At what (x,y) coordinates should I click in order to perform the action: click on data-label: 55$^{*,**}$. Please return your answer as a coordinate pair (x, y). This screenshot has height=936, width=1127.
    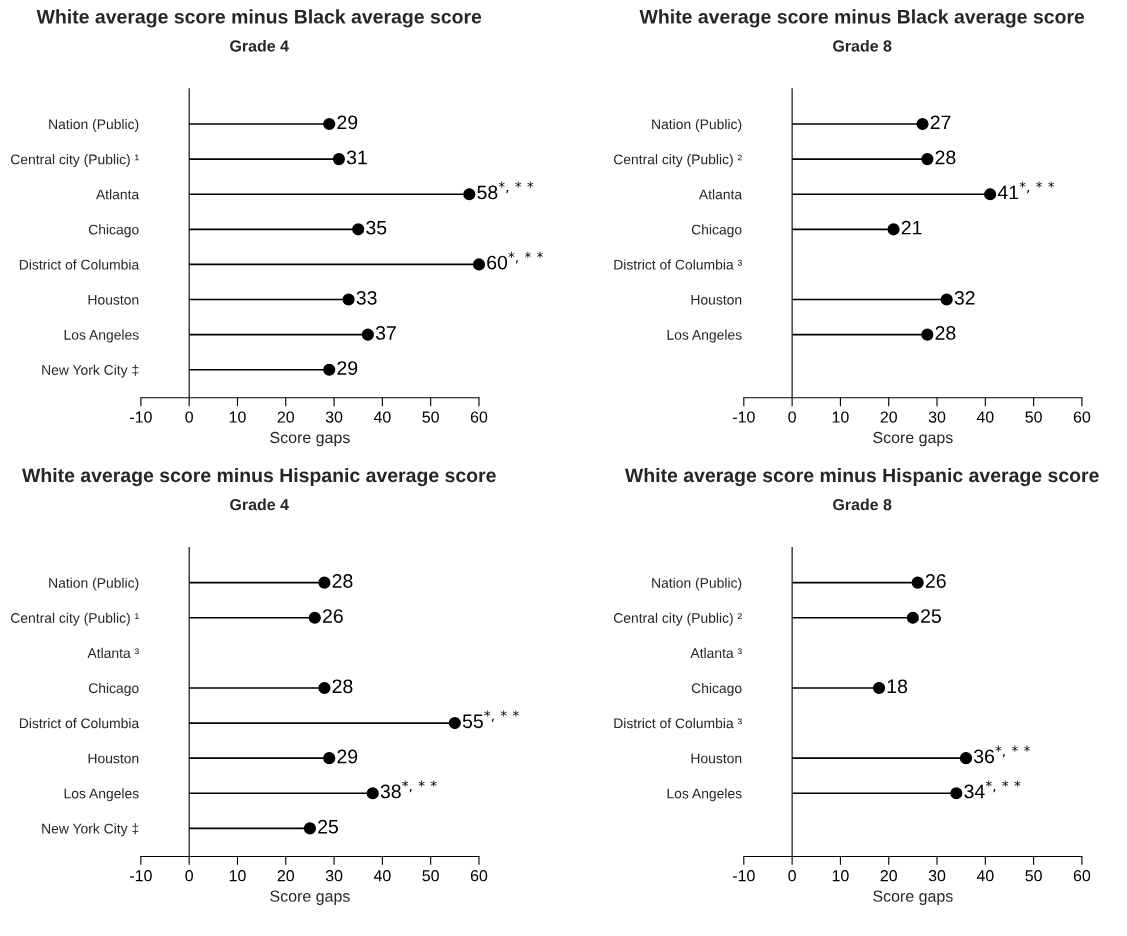
    Looking at the image, I should click on (490, 719).